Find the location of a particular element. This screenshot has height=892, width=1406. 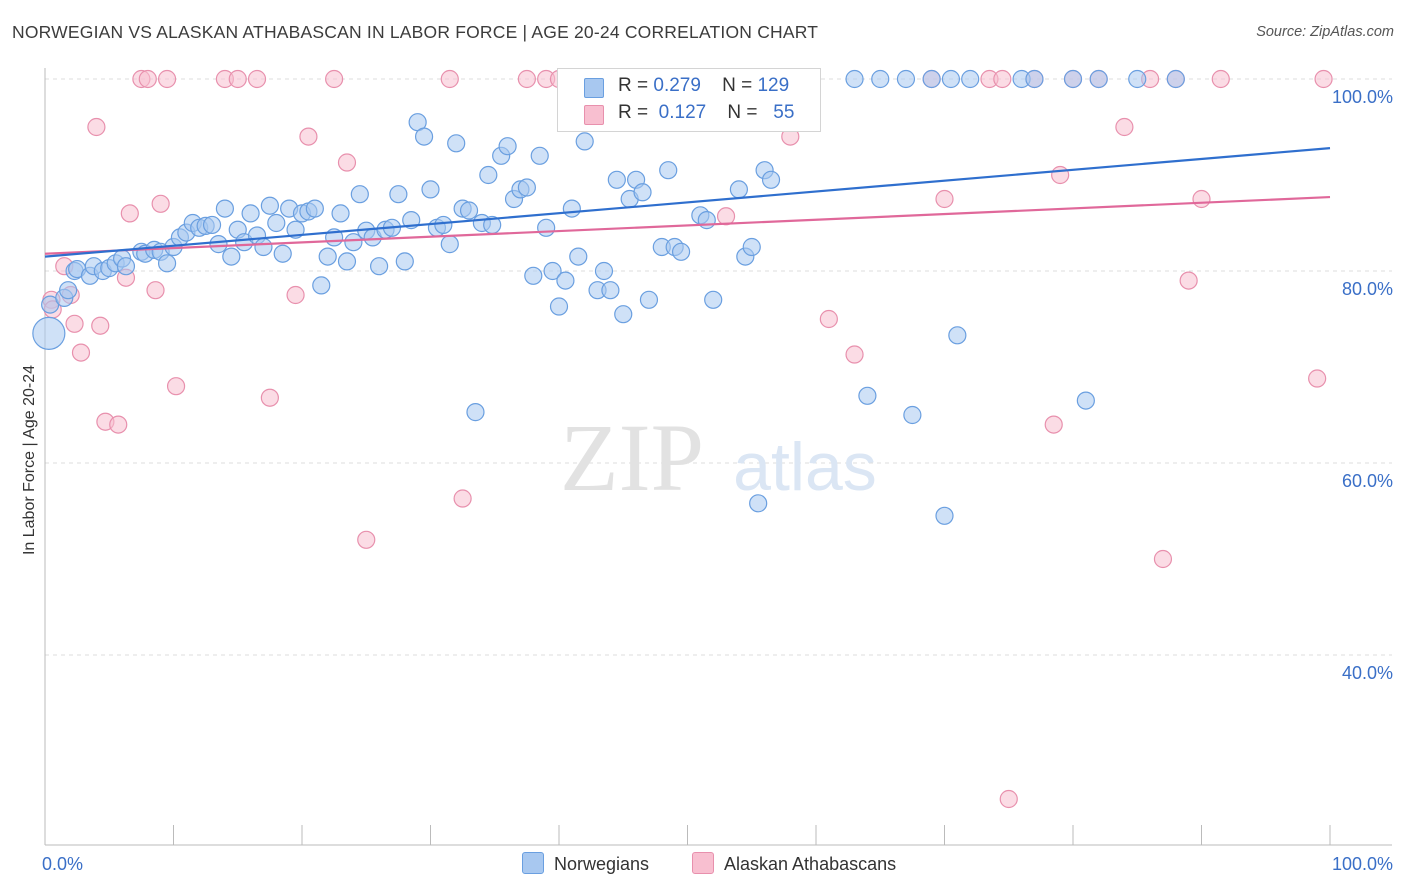

watermark-atlas: atlas is located at coordinates (805, 467).